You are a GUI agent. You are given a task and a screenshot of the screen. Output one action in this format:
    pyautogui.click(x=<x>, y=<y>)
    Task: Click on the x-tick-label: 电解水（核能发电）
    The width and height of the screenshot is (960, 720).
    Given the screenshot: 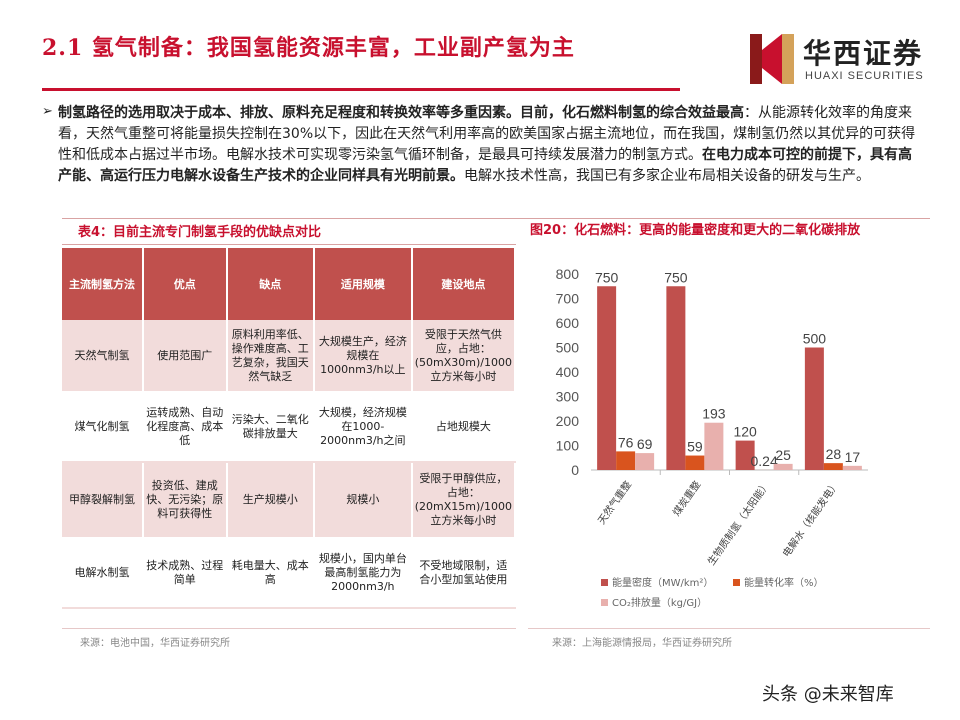 What is the action you would take?
    pyautogui.click(x=811, y=518)
    